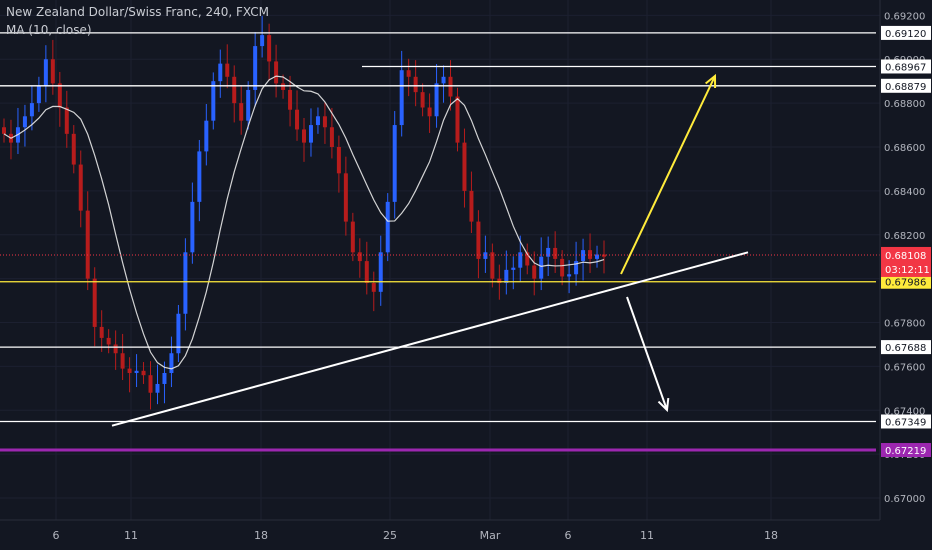  Describe the element at coordinates (904, 192) in the screenshot. I see `price-tick-label: 0.68400` at that location.